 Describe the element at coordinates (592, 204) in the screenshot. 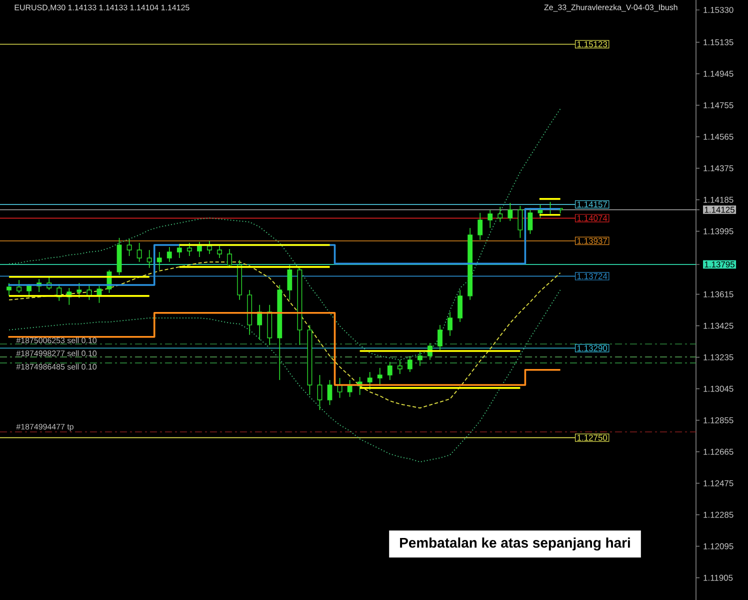

I see `ref-line-label: 1.14157` at that location.